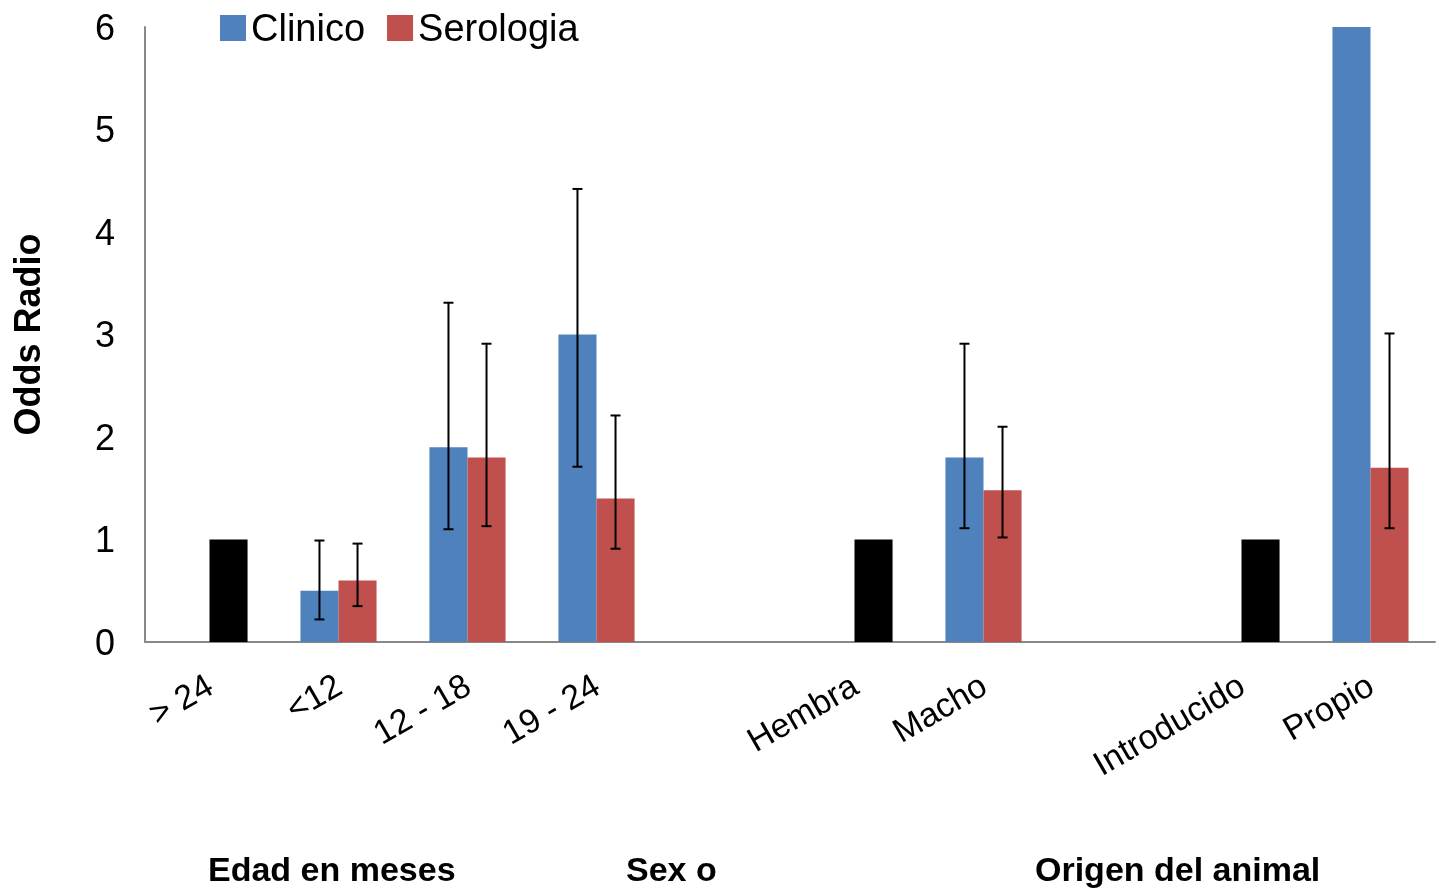 The image size is (1439, 893). Describe the element at coordinates (104, 539) in the screenshot. I see `y-tick-label: 1` at that location.